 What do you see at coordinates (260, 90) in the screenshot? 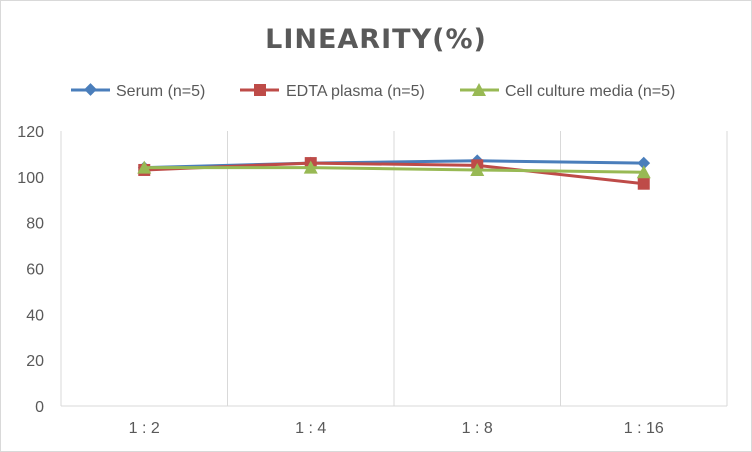
I see `legend-square-marker` at bounding box center [260, 90].